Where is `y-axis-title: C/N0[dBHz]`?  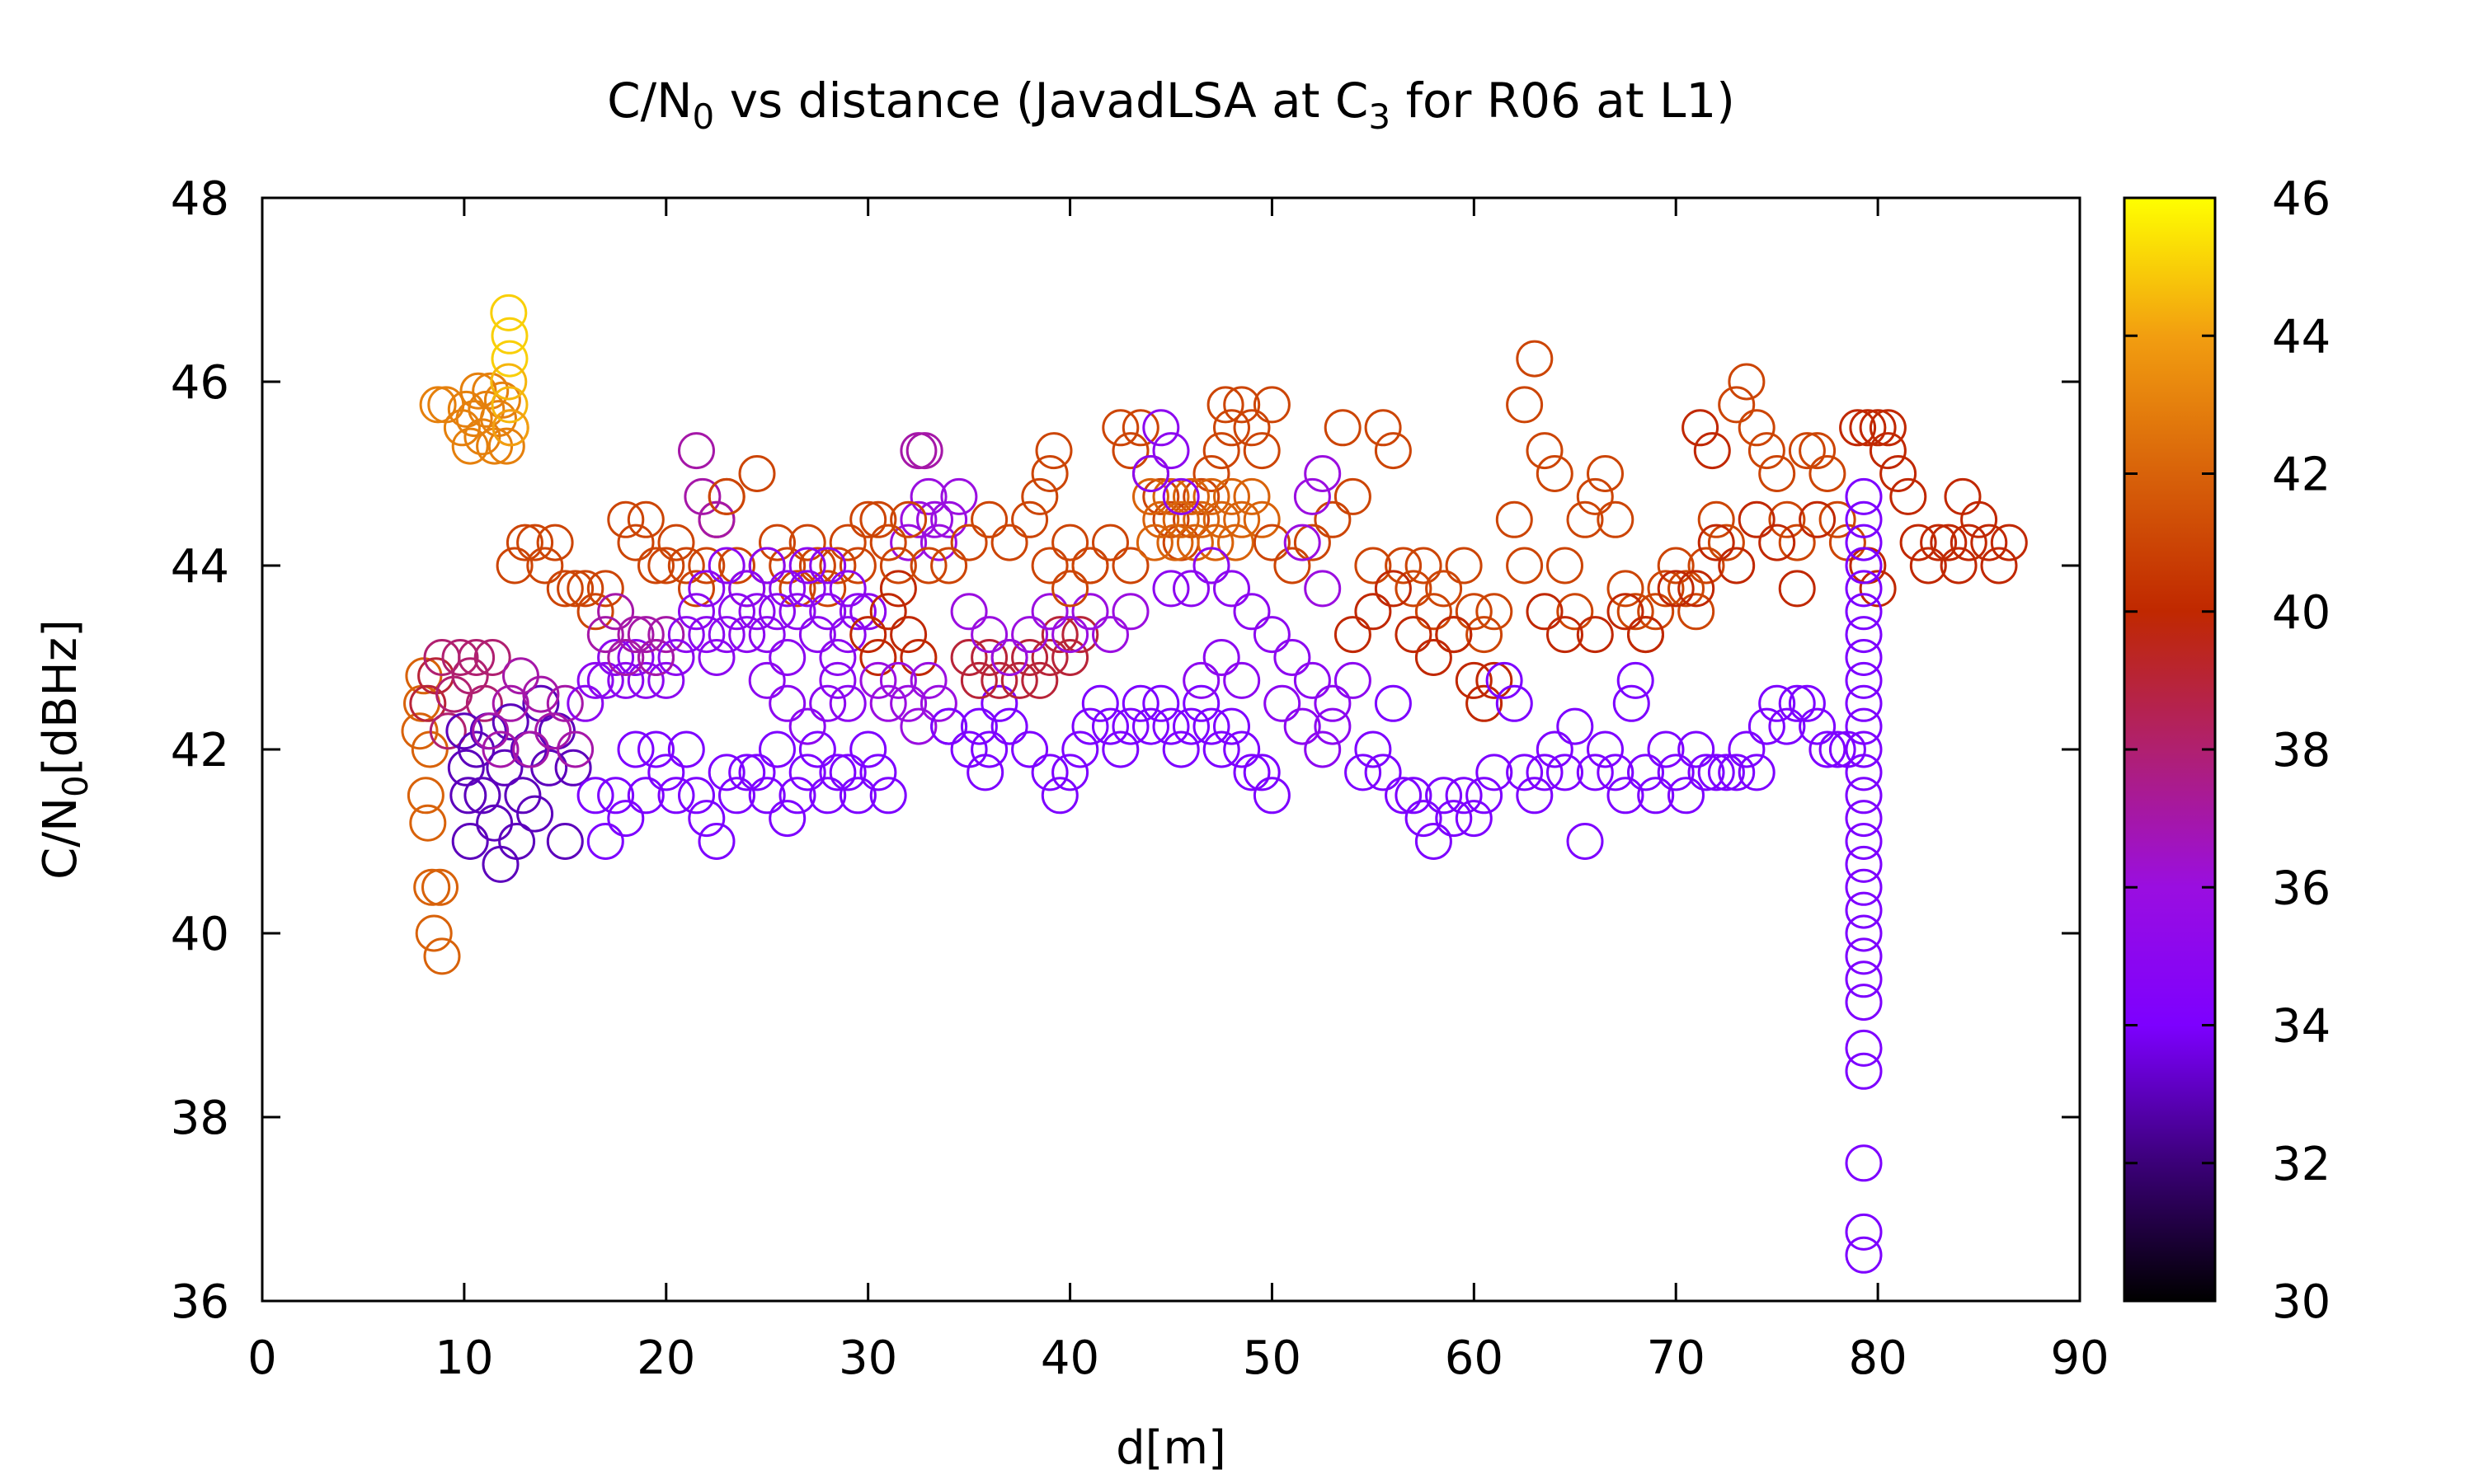
y-axis-title: C/N0[dBHz] is located at coordinates (65, 749).